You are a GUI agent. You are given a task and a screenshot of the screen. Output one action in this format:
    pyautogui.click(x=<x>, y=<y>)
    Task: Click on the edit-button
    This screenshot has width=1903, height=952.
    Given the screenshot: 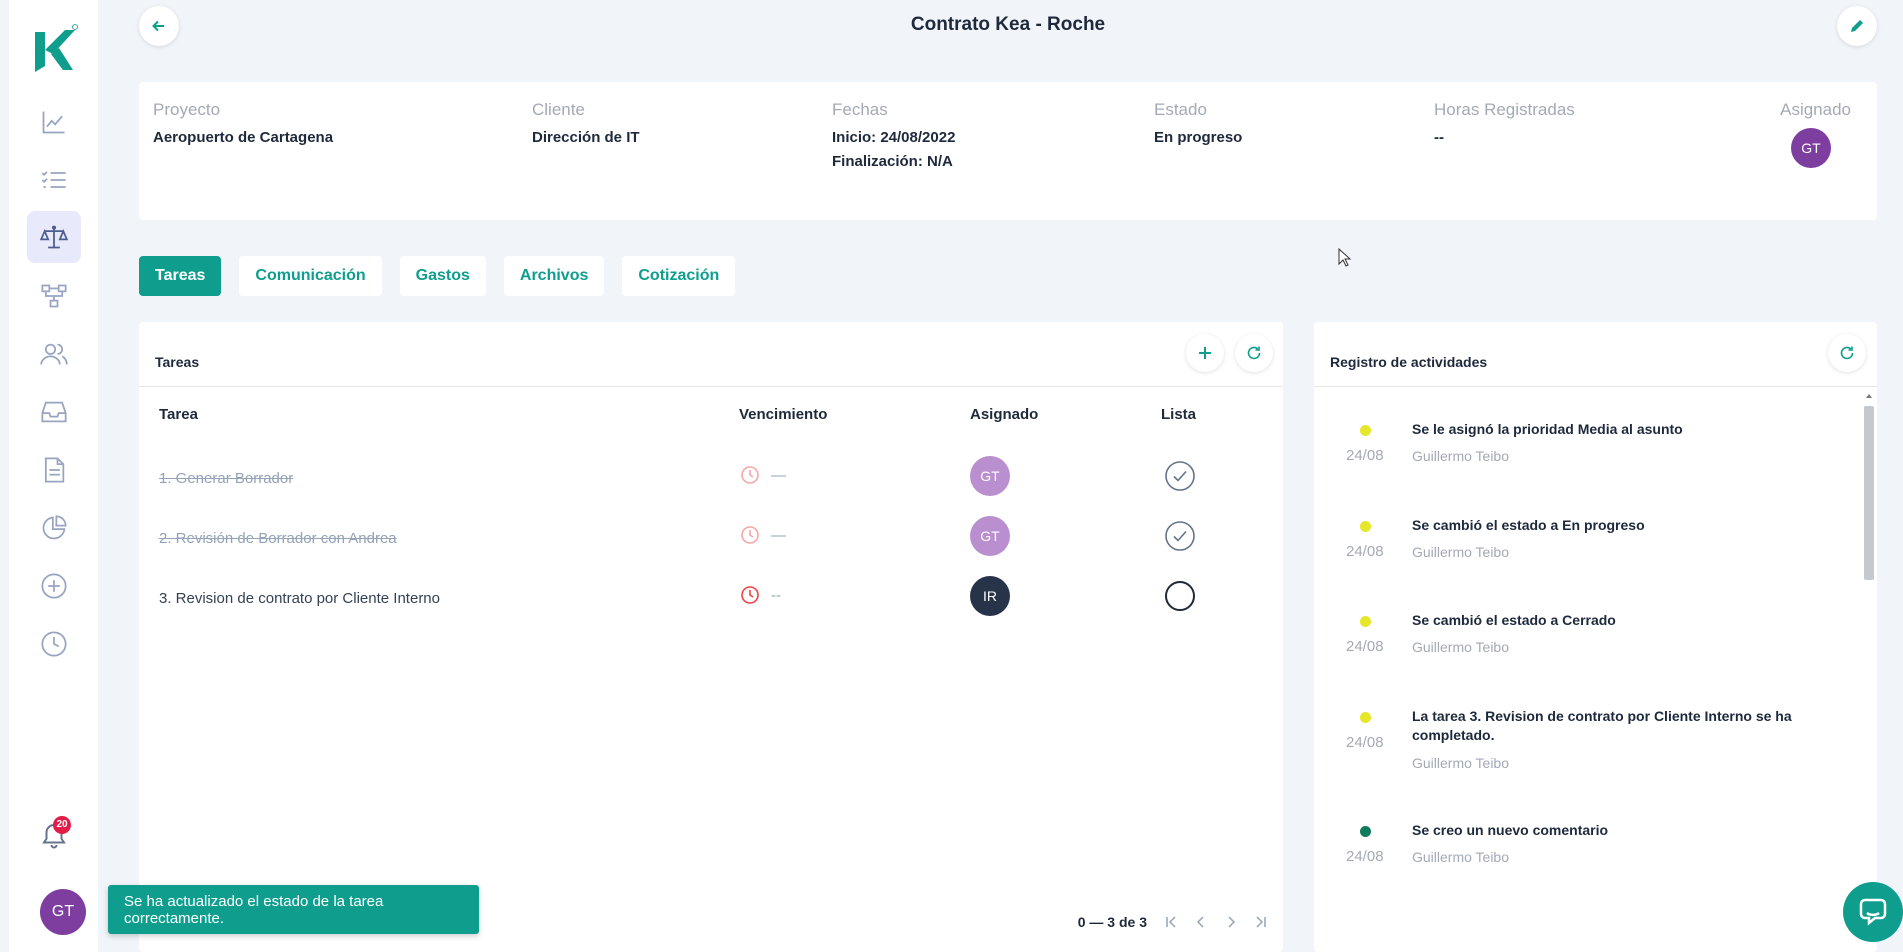 What is the action you would take?
    pyautogui.click(x=1857, y=26)
    